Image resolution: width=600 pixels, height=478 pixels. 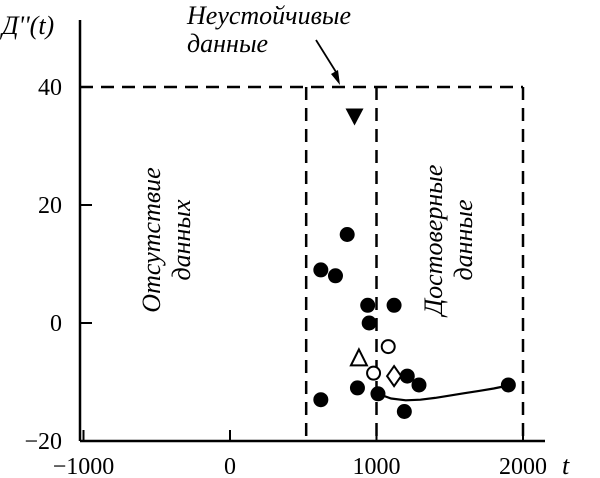 I want to click on region-label-no-data: Отсутствие данных, so click(x=166, y=239).